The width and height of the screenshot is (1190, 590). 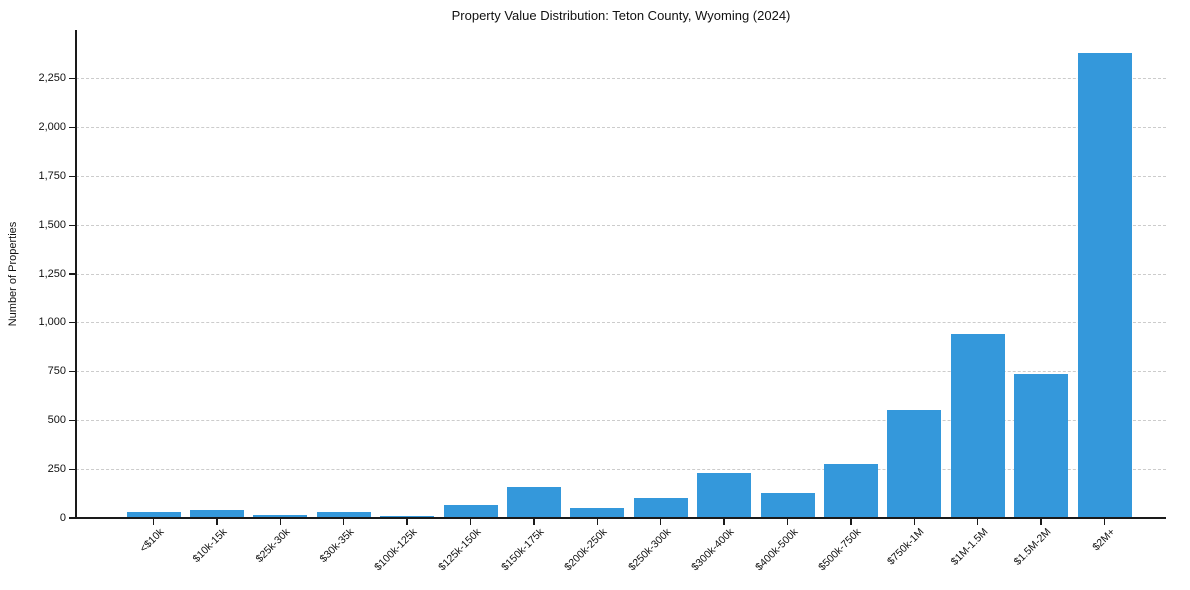 I want to click on y-tick-label: 500, so click(x=56, y=419).